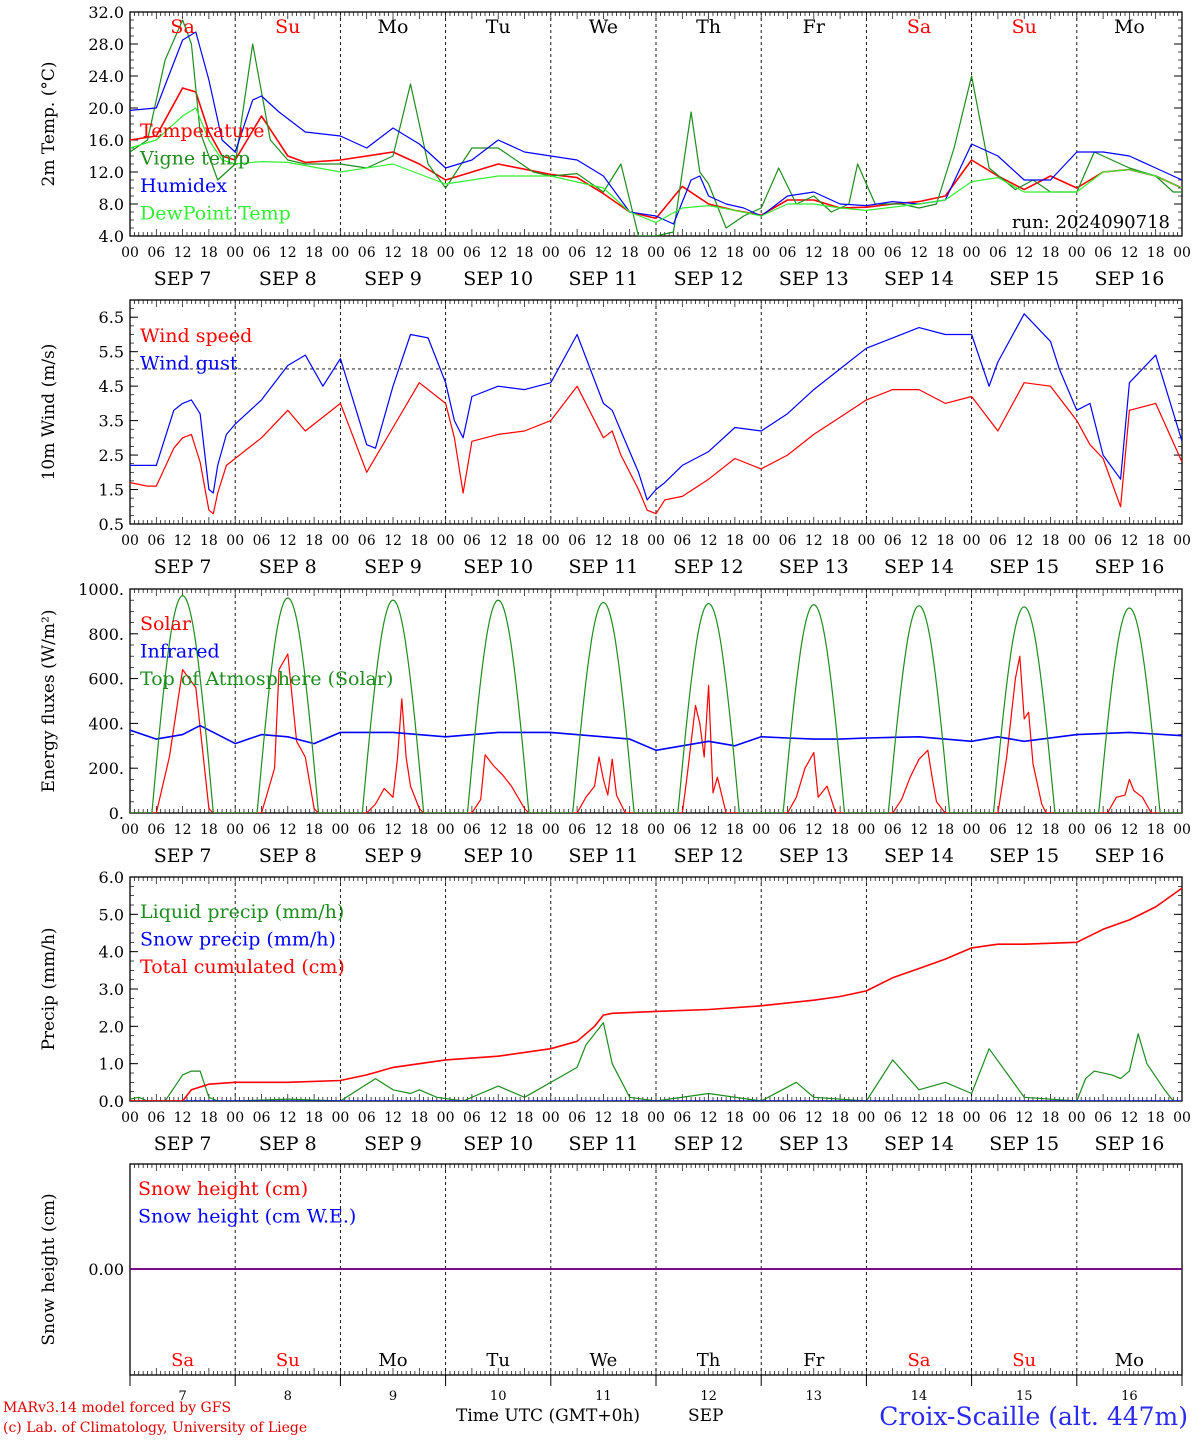 The height and width of the screenshot is (1445, 1194). What do you see at coordinates (183, 567) in the screenshot?
I see `wind-date-label: SEP 7` at bounding box center [183, 567].